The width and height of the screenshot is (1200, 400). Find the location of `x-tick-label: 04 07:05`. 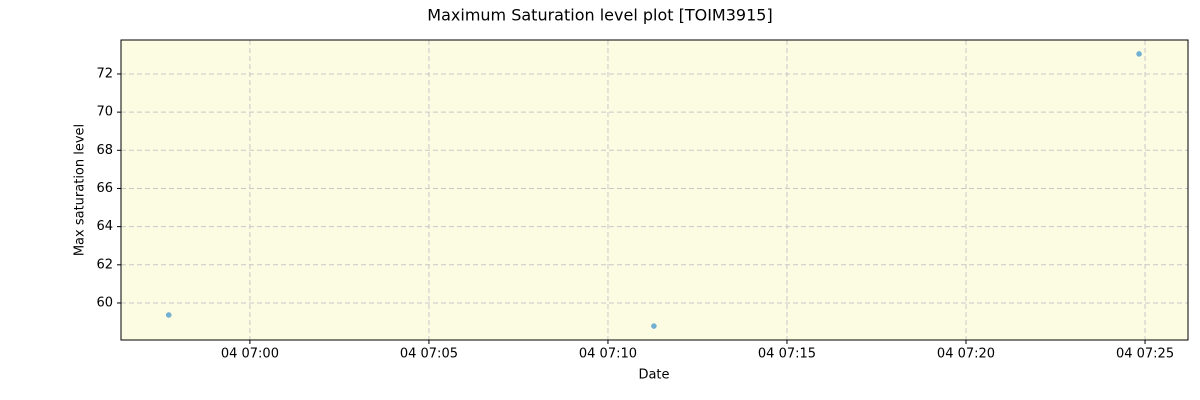

x-tick-label: 04 07:05 is located at coordinates (429, 354).